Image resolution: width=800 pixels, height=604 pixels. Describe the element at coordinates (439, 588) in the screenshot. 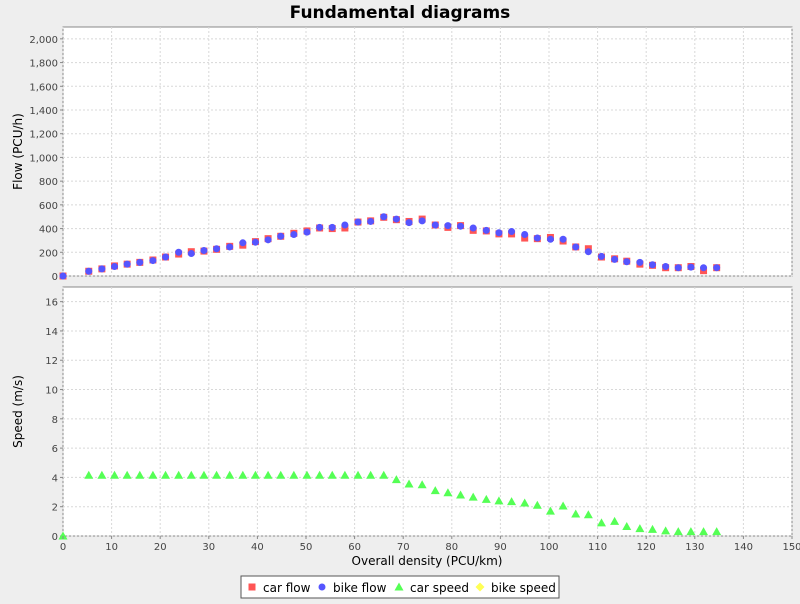

I see `legend-label-car-speed: car speed` at that location.